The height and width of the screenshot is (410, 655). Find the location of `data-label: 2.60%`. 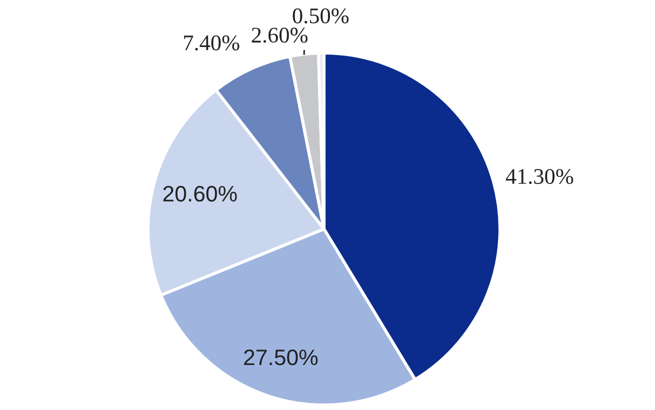

data-label: 2.60% is located at coordinates (280, 35).